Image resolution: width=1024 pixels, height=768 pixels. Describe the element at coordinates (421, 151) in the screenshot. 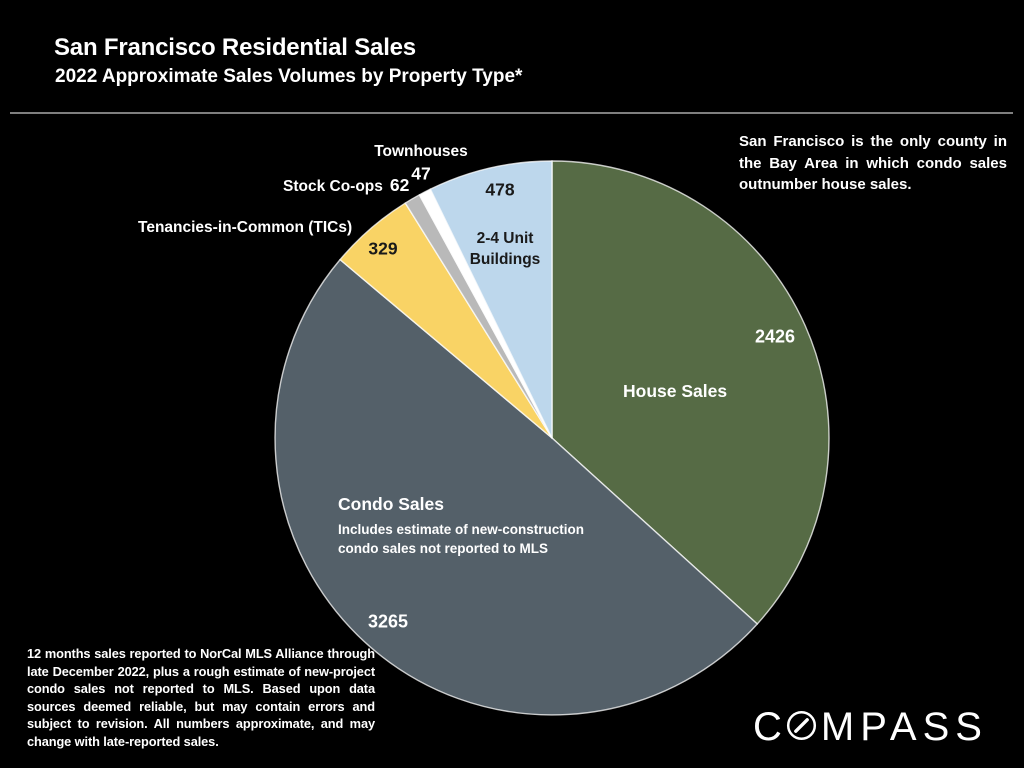

I see `label-townhouses: Townhouses` at that location.